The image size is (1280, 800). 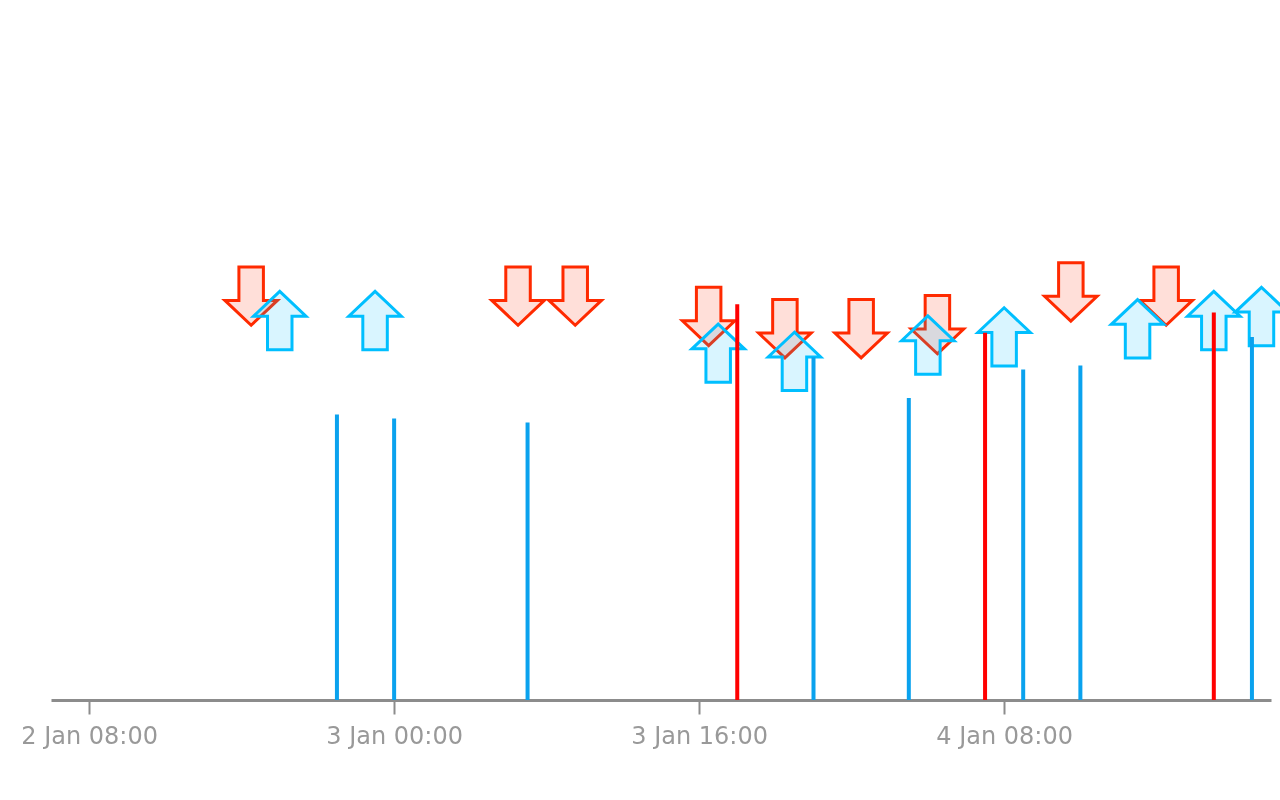 What do you see at coordinates (699, 735) in the screenshot?
I see `x-tick-label: 3 Jan 16:00` at bounding box center [699, 735].